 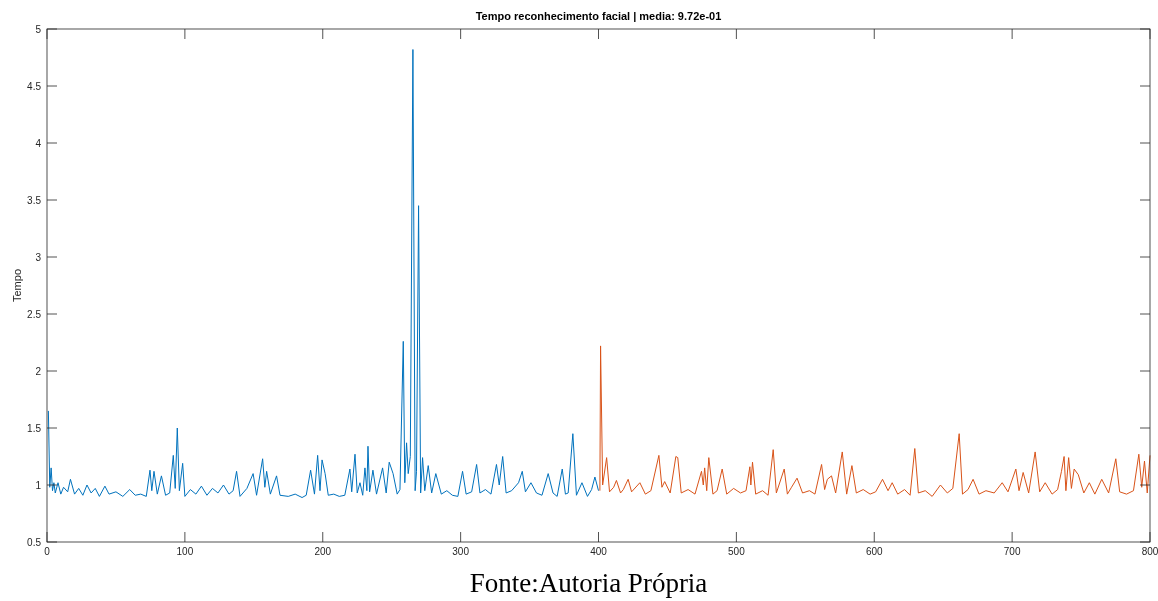 What do you see at coordinates (34, 200) in the screenshot?
I see `y-tick-label: 3.5` at bounding box center [34, 200].